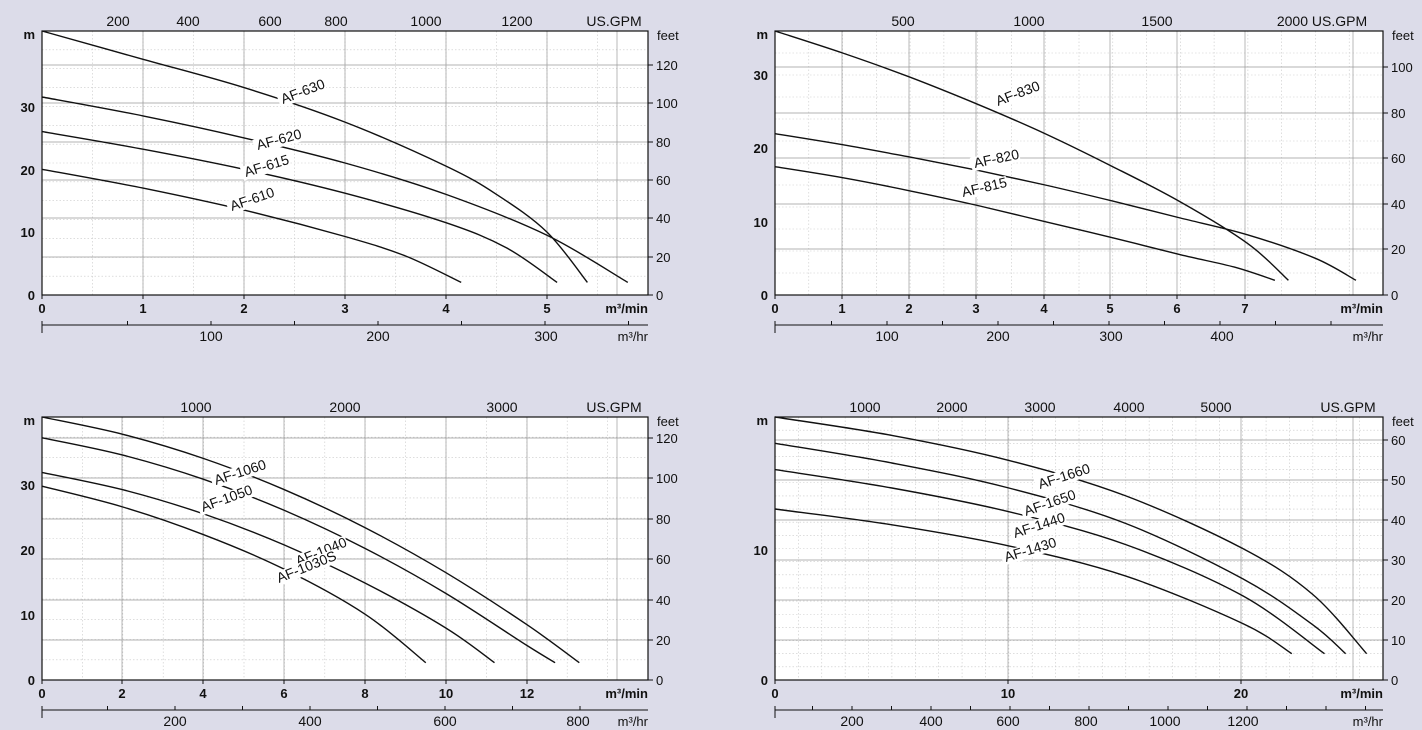 Image resolution: width=1422 pixels, height=730 pixels. What do you see at coordinates (1244, 308) in the screenshot?
I see `x-tick-label: 7` at bounding box center [1244, 308].